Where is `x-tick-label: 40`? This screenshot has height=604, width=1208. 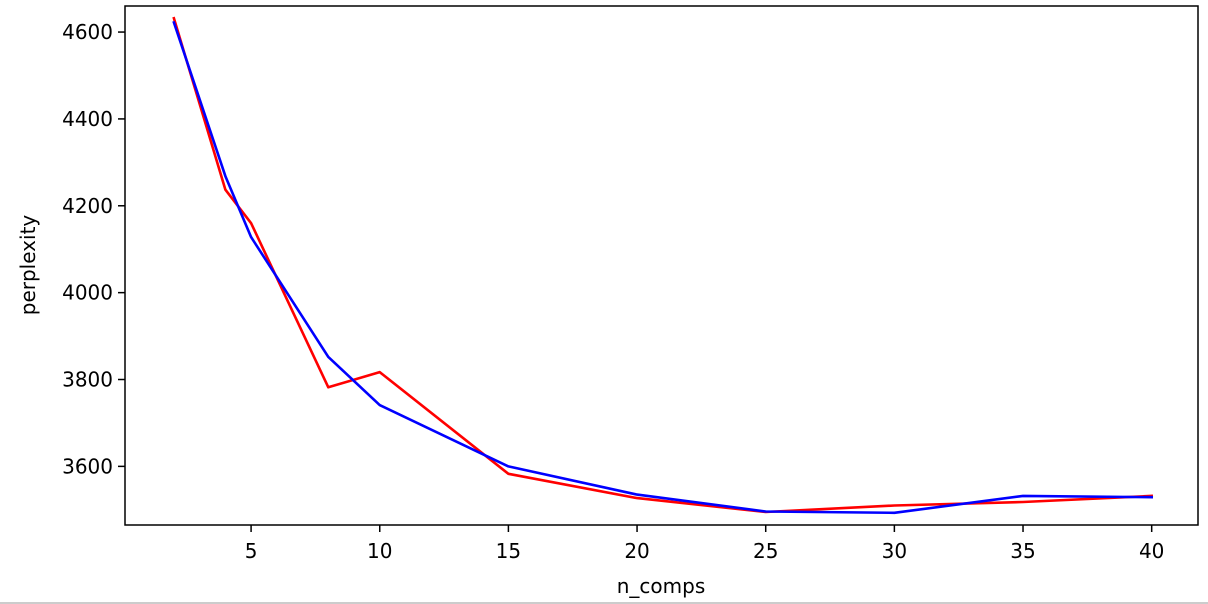
x-tick-label: 40 is located at coordinates (1151, 551).